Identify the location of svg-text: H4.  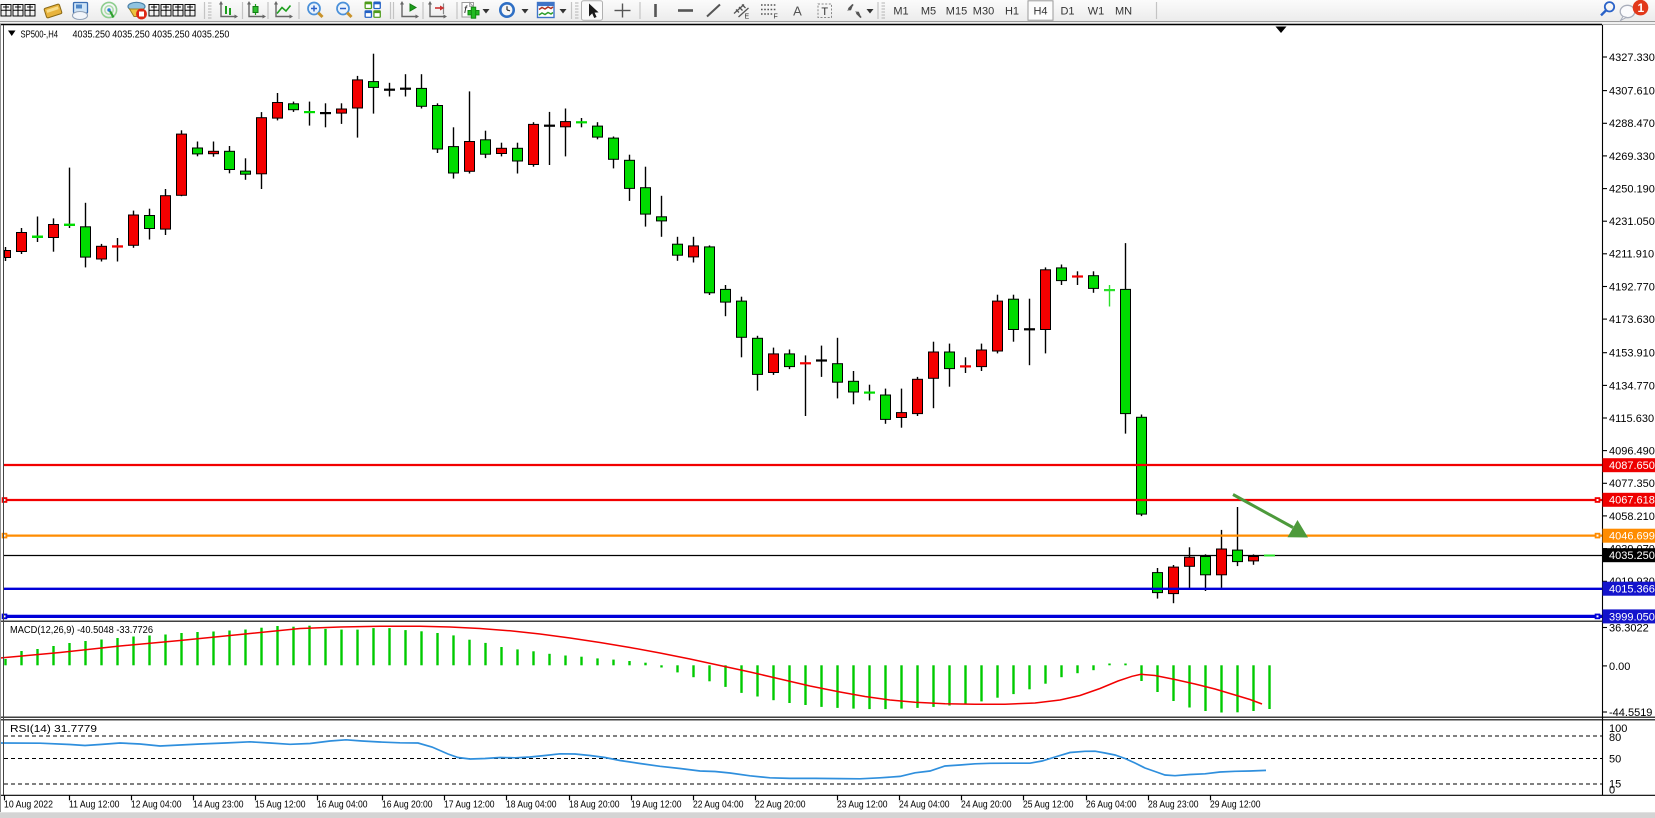
(1040, 12).